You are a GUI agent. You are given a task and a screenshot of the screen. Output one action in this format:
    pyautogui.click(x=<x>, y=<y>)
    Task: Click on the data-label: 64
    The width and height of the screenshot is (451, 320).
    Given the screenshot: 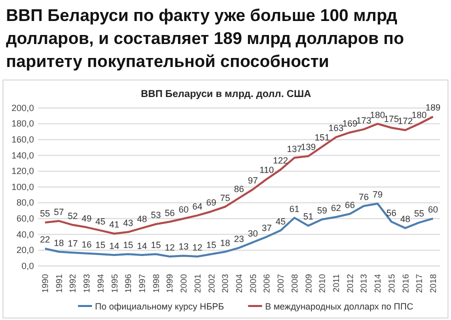 What is the action you would take?
    pyautogui.click(x=197, y=206)
    